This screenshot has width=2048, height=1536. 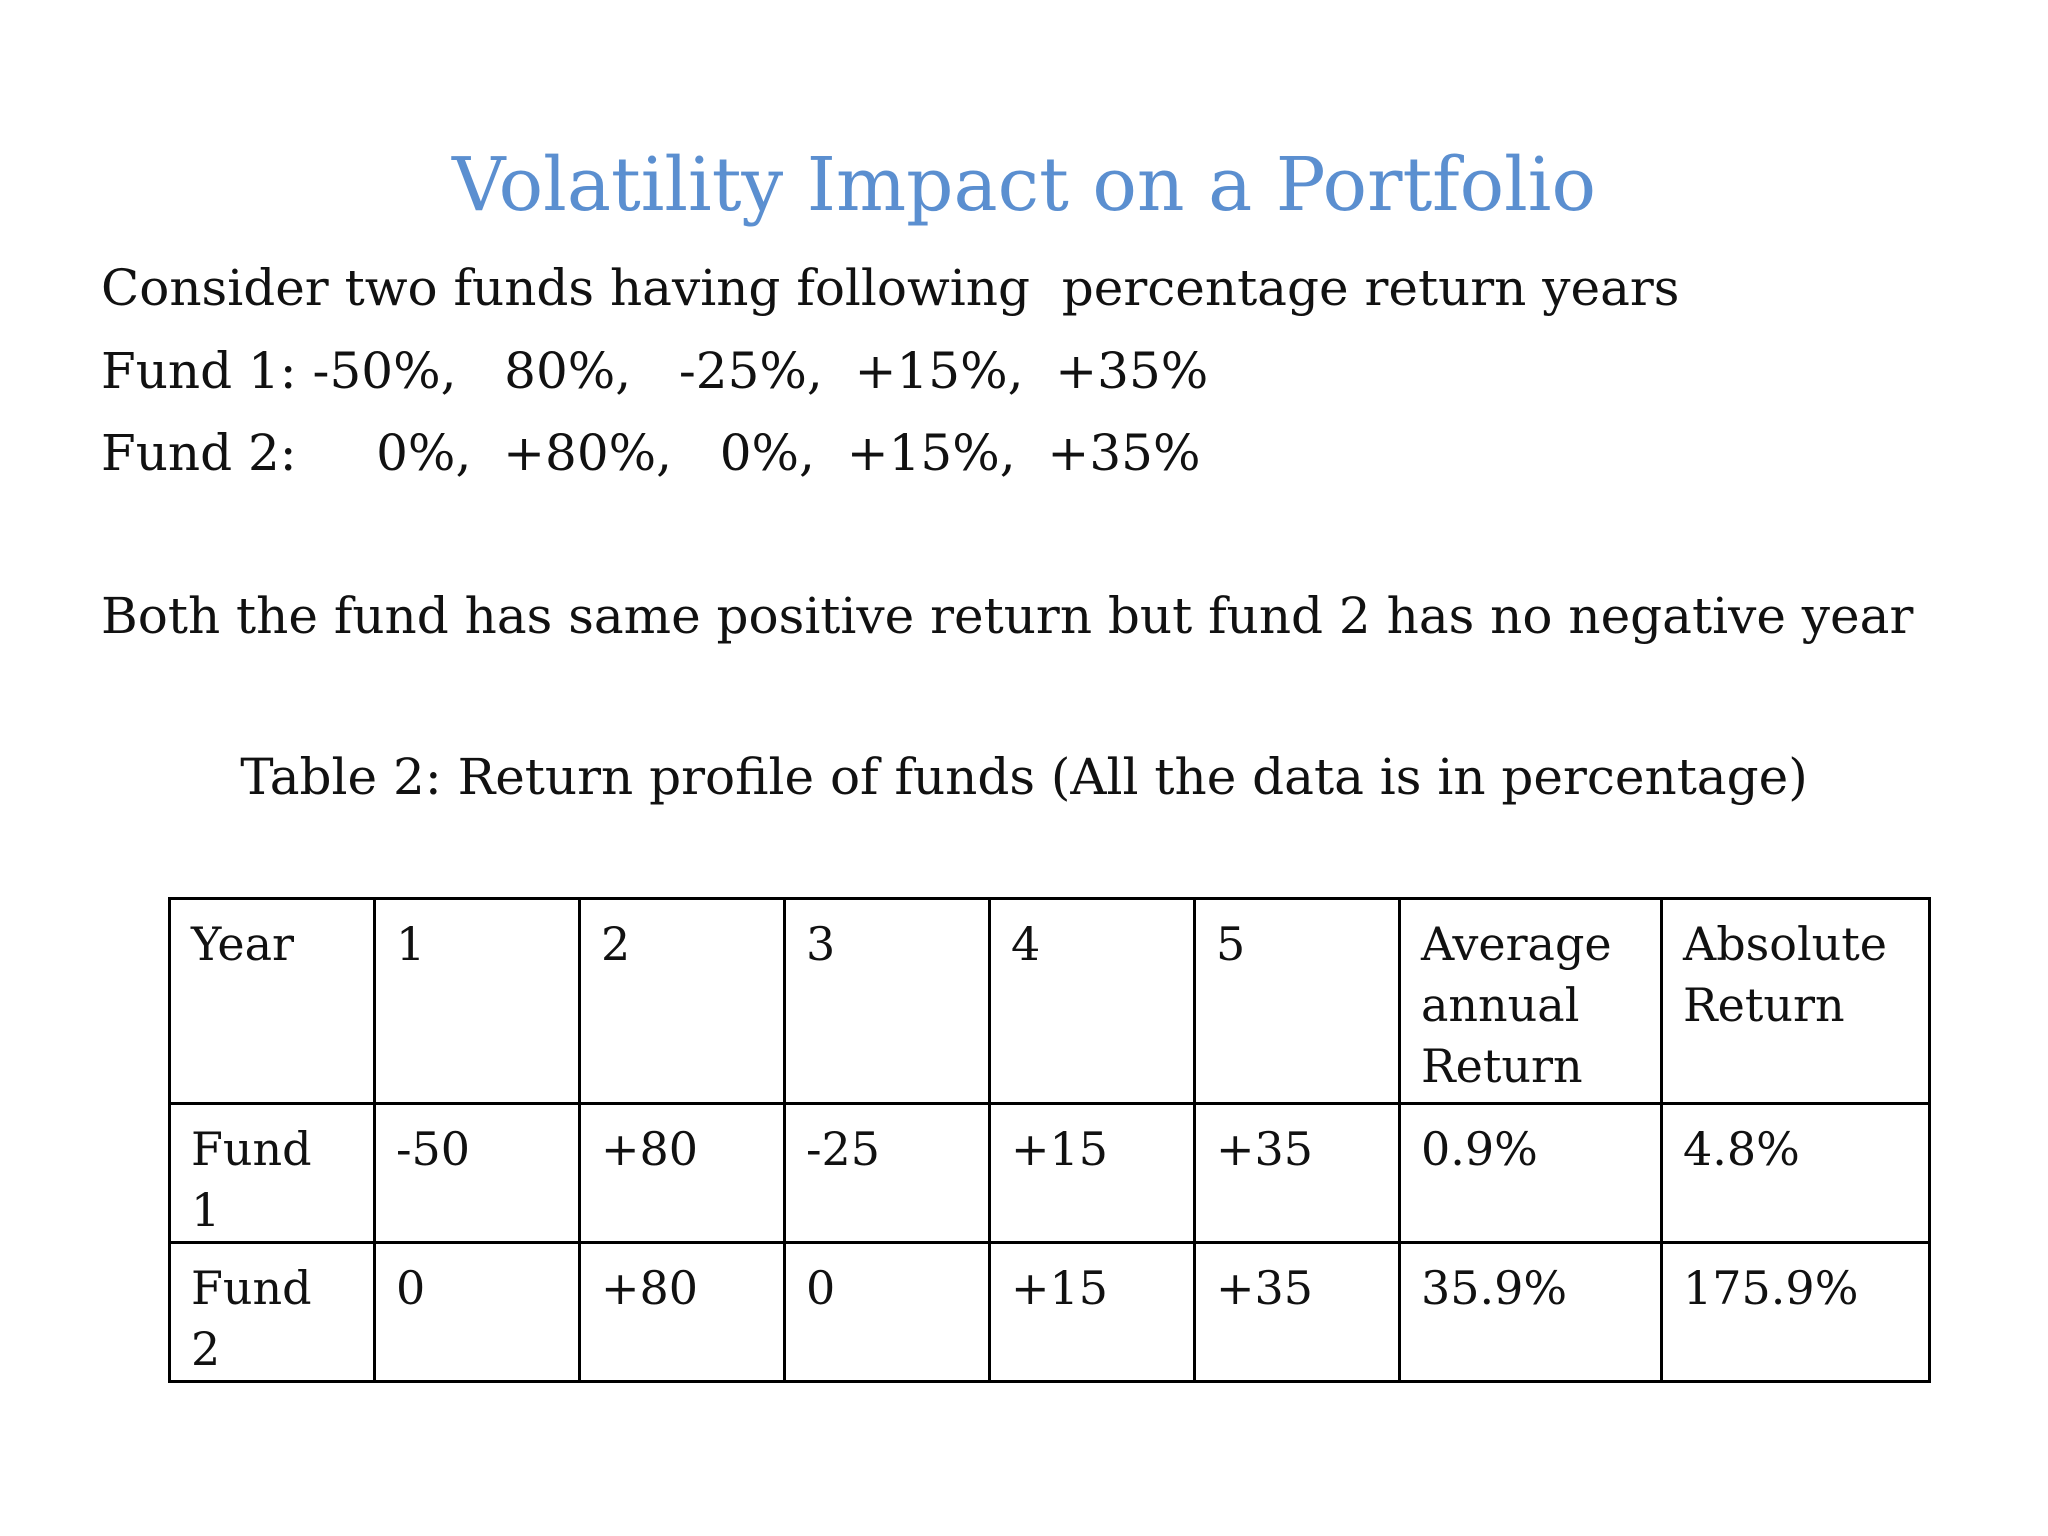 I want to click on header-cell-year: Year, so click(x=272, y=1001).